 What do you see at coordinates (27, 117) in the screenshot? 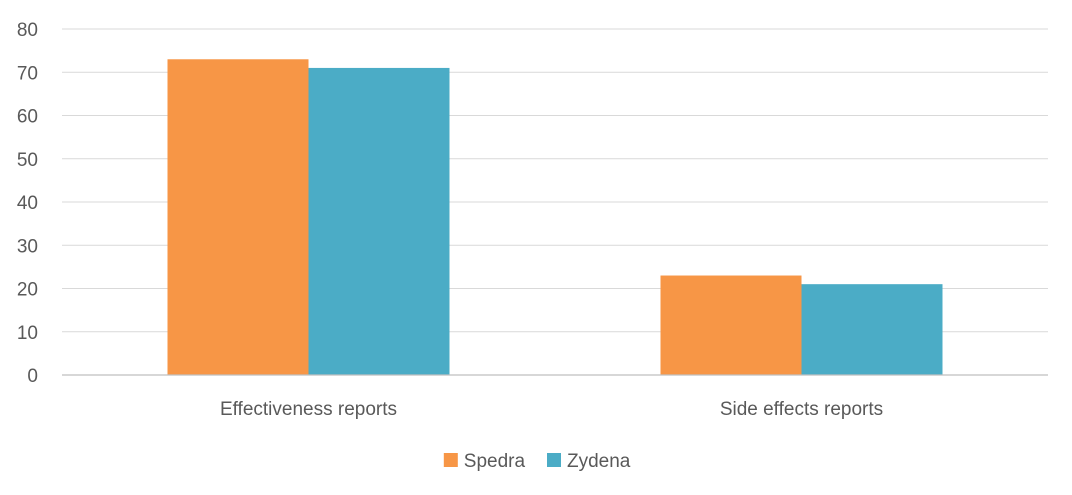
I see `y-tick-label: 60` at bounding box center [27, 117].